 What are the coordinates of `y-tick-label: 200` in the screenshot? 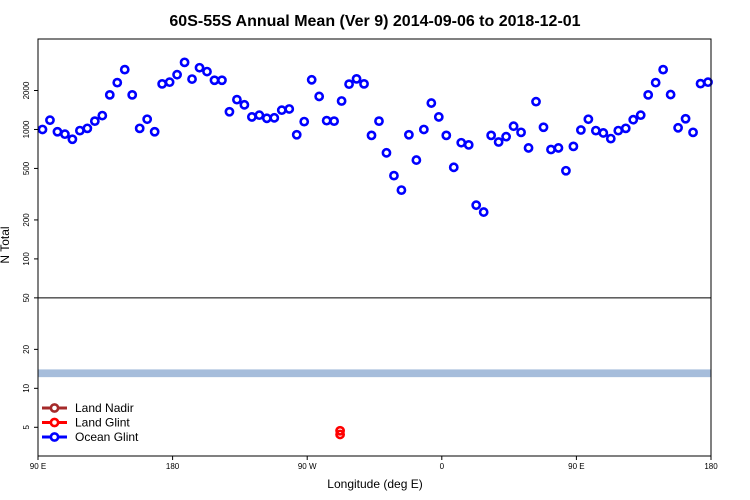 It's located at (26, 220).